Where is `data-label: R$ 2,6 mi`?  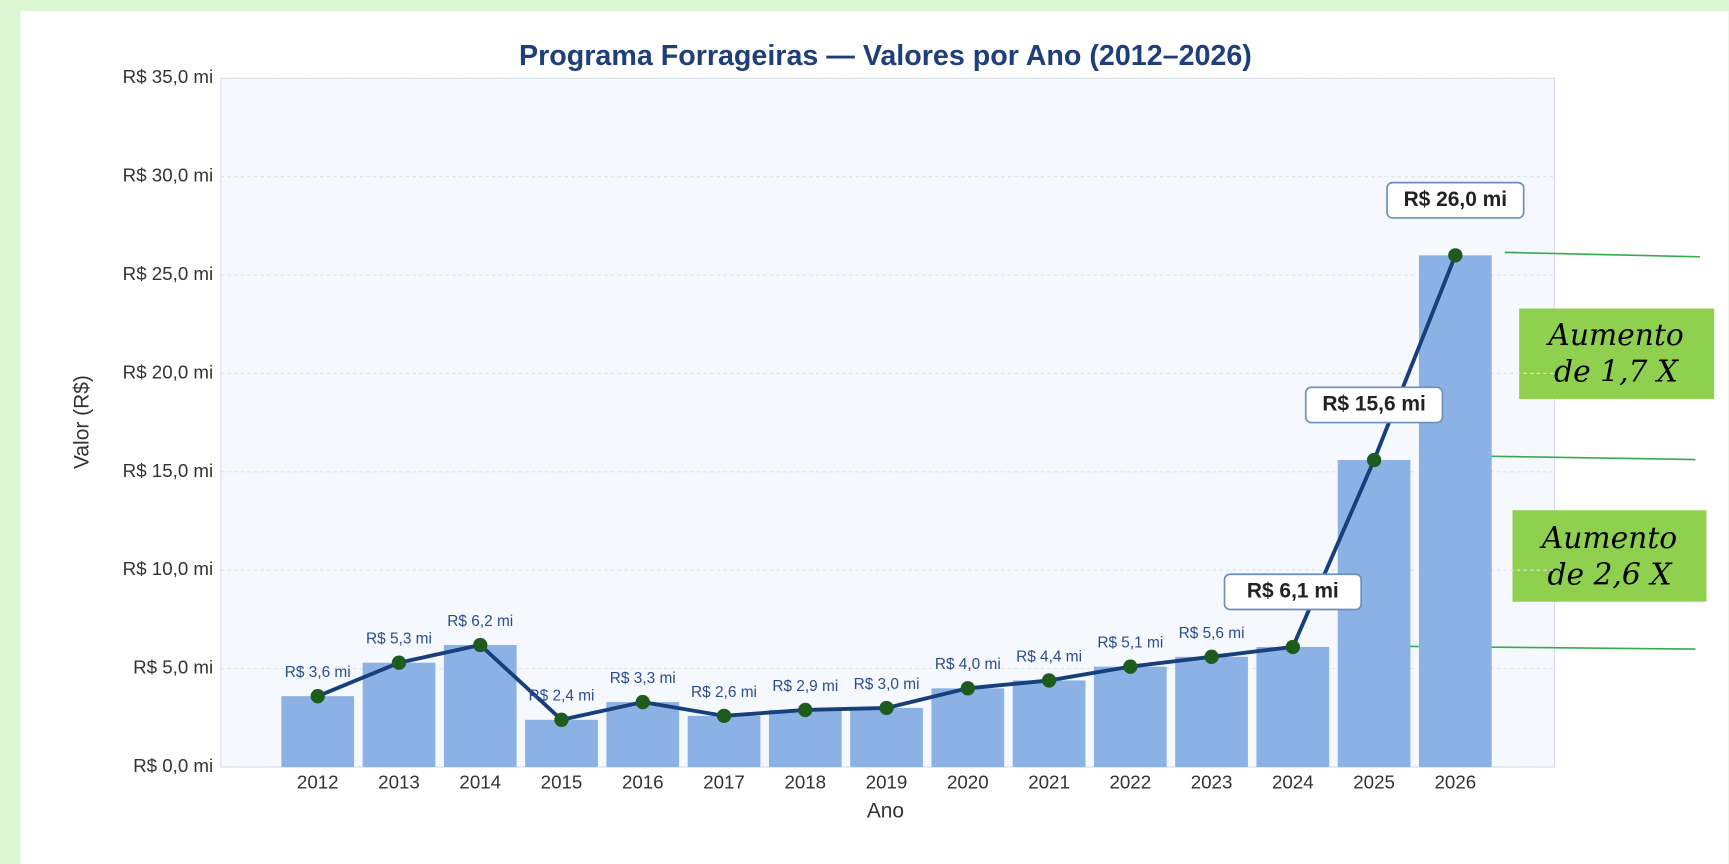
data-label: R$ 2,6 mi is located at coordinates (724, 692).